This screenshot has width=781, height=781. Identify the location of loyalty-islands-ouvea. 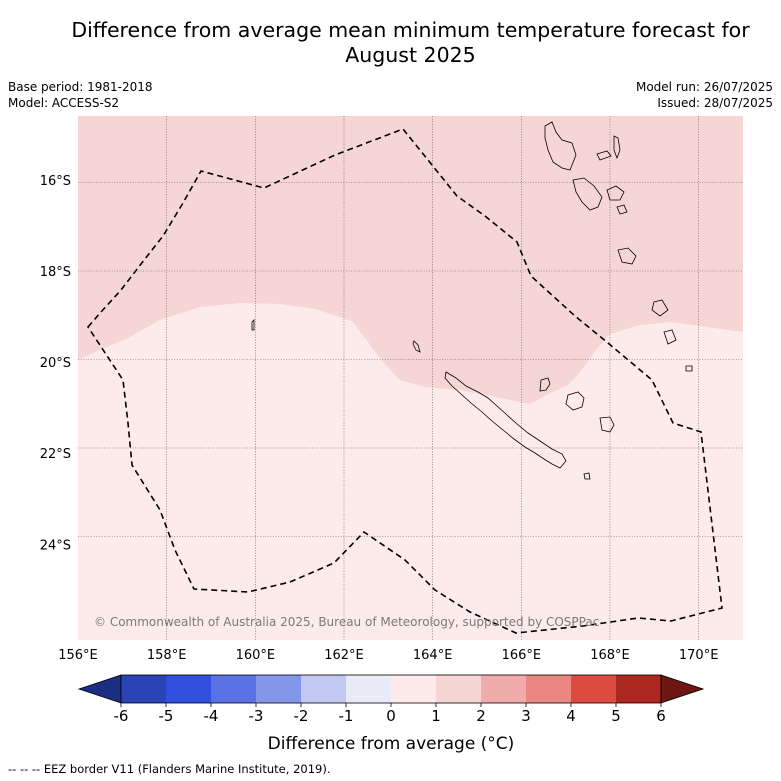
(545, 384).